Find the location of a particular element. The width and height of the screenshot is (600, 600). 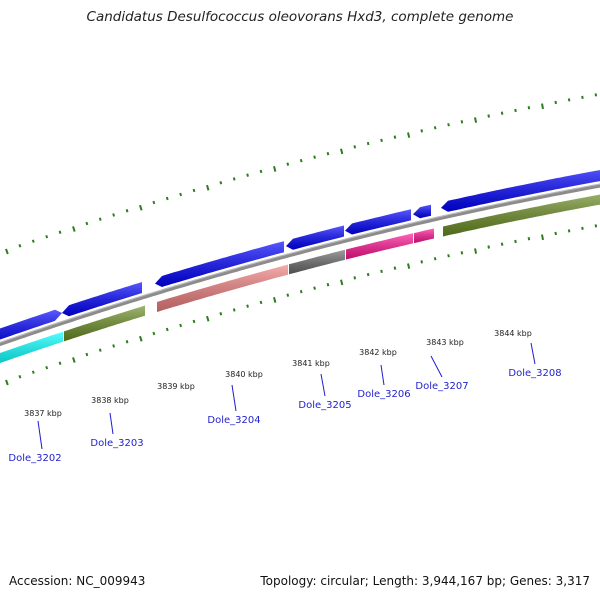

kbp-label: 3843 kbp is located at coordinates (445, 342).